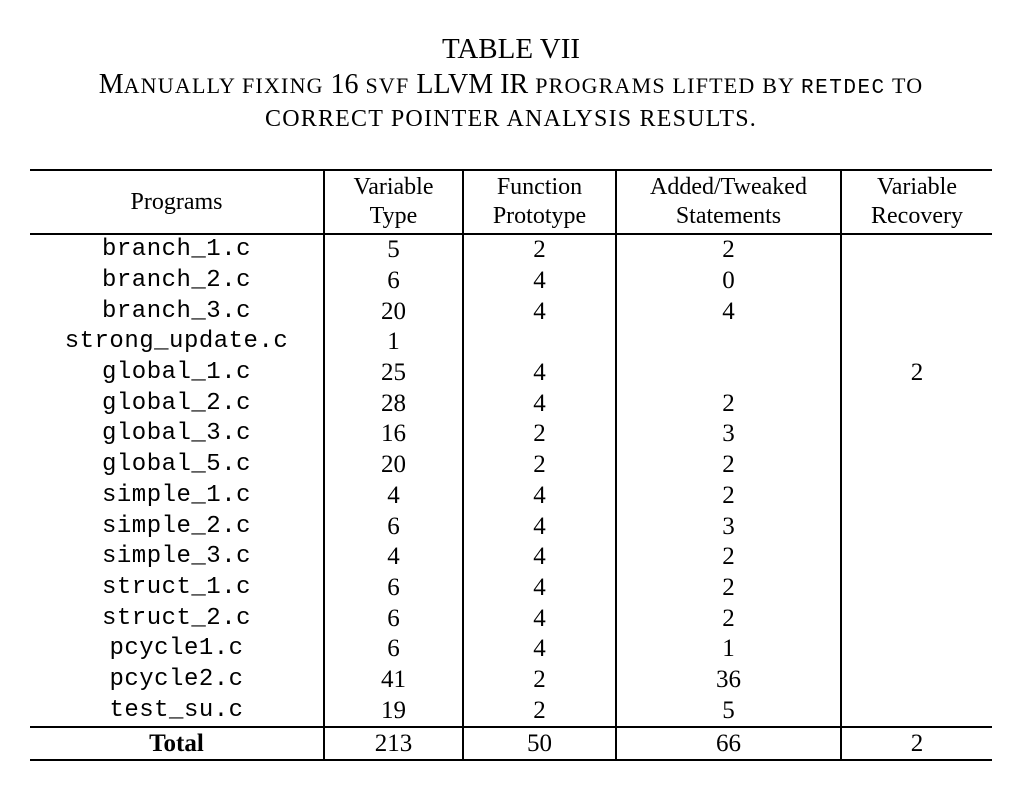 The height and width of the screenshot is (791, 1022). What do you see at coordinates (728, 281) in the screenshot?
I see `added-tweaked-statements-cell: 0` at bounding box center [728, 281].